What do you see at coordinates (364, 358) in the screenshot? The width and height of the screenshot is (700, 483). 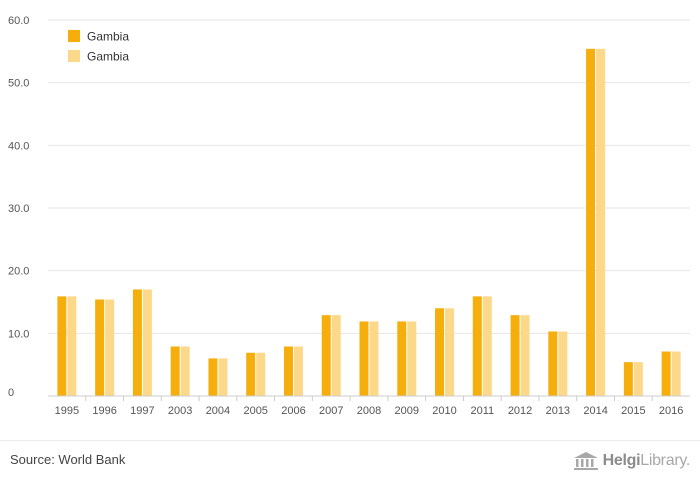 I see `bar-1-2008` at bounding box center [364, 358].